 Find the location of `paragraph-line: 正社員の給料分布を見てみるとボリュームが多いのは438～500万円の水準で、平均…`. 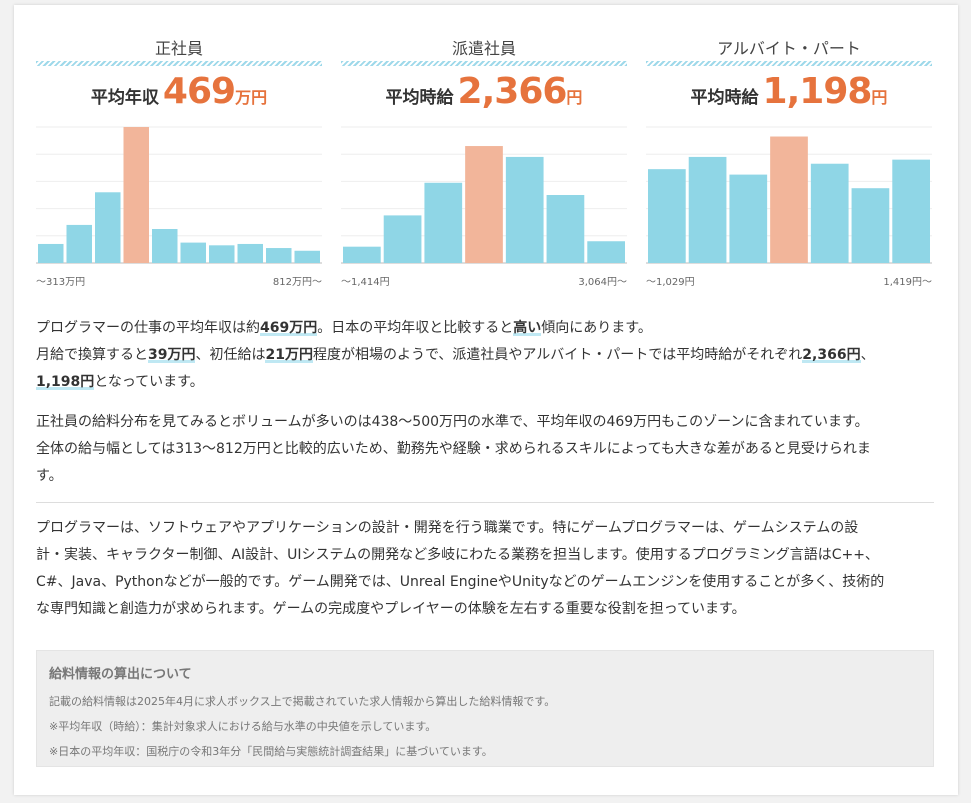

paragraph-line: 正社員の給料分布を見てみるとボリュームが多いのは438～500万円の水準で、平均… is located at coordinates (452, 422).